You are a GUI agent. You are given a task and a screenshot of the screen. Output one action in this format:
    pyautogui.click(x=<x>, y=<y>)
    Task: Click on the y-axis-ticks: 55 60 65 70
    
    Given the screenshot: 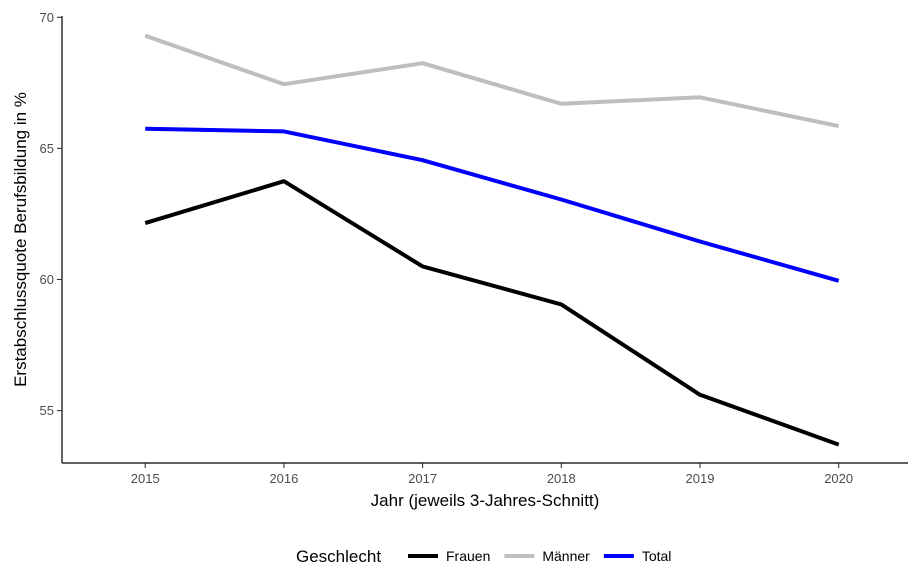 What is the action you would take?
    pyautogui.click(x=51, y=214)
    